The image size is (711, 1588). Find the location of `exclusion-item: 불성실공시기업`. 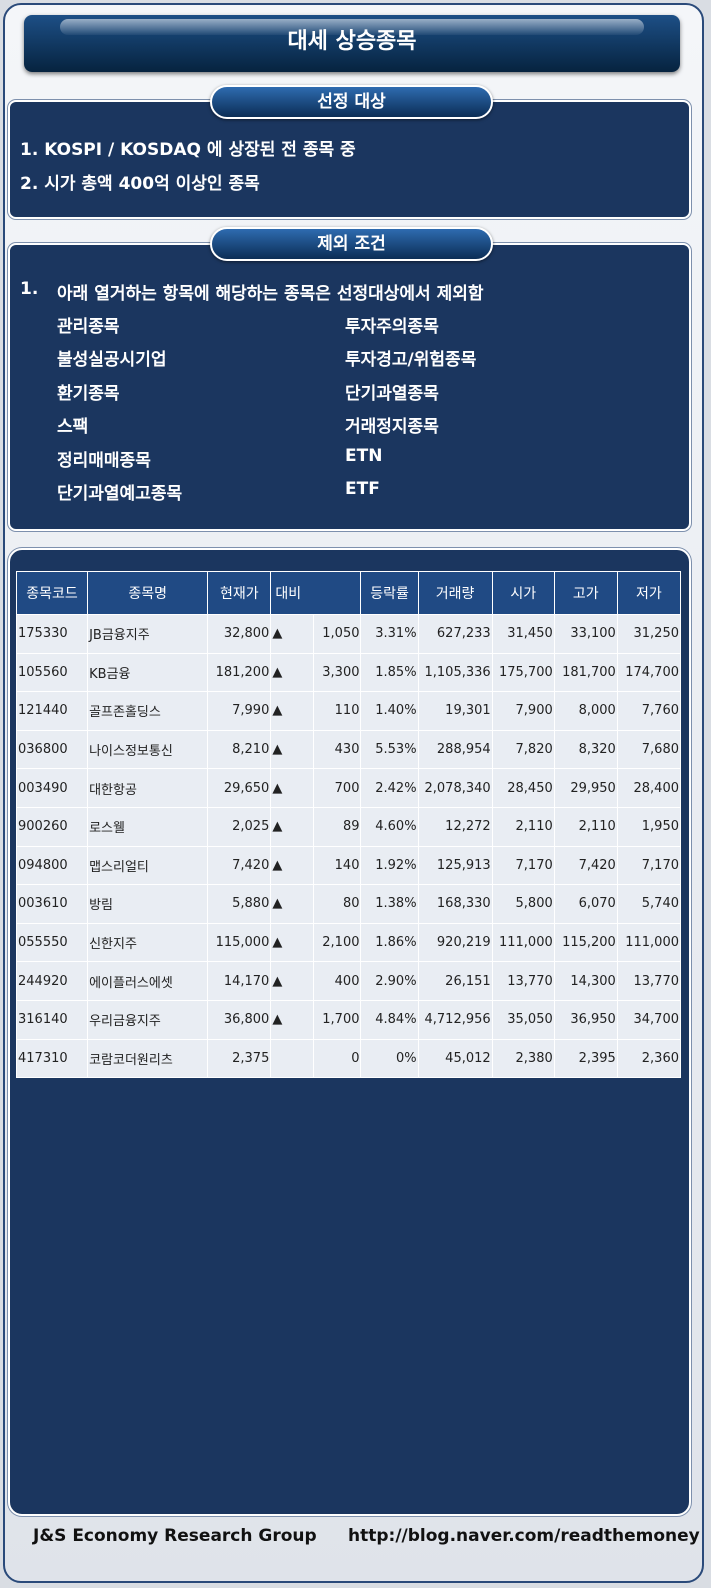

exclusion-item: 불성실공시기업 is located at coordinates (112, 360).